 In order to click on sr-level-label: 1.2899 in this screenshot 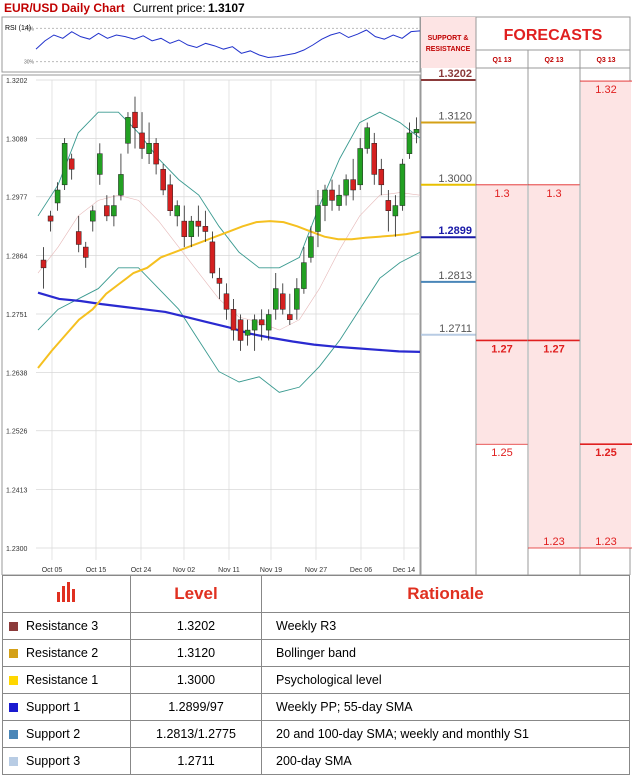, I will do `click(455, 231)`.